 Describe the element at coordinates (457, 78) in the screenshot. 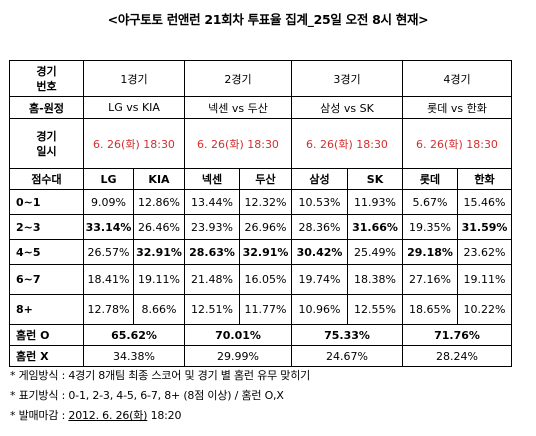

I see `game-header: 4경기` at that location.